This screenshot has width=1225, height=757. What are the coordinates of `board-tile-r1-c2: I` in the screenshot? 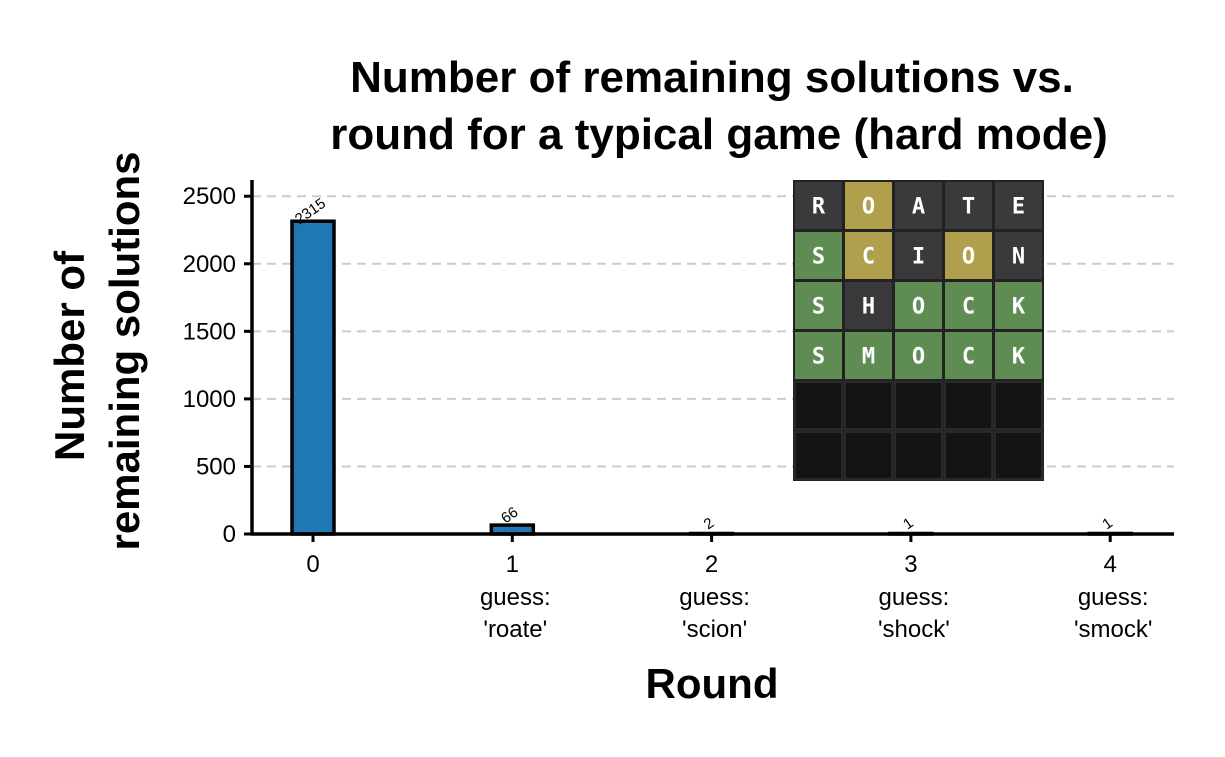 It's located at (918, 255).